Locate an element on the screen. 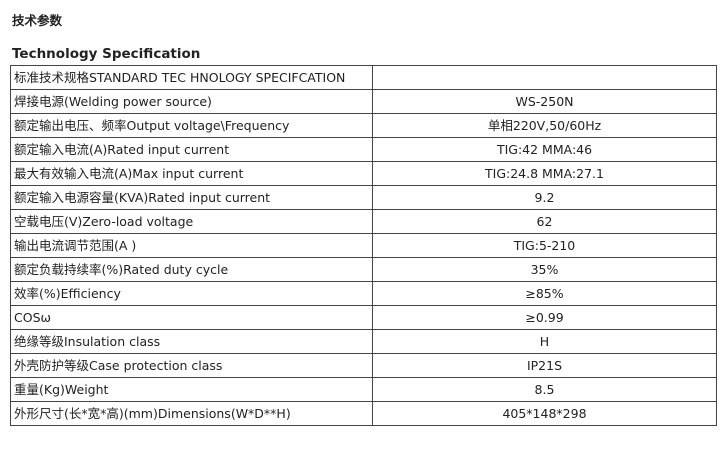  spec-label: 外形尺寸(长*宽*高)(mm)Dimensions(W*D**H) is located at coordinates (191, 413).